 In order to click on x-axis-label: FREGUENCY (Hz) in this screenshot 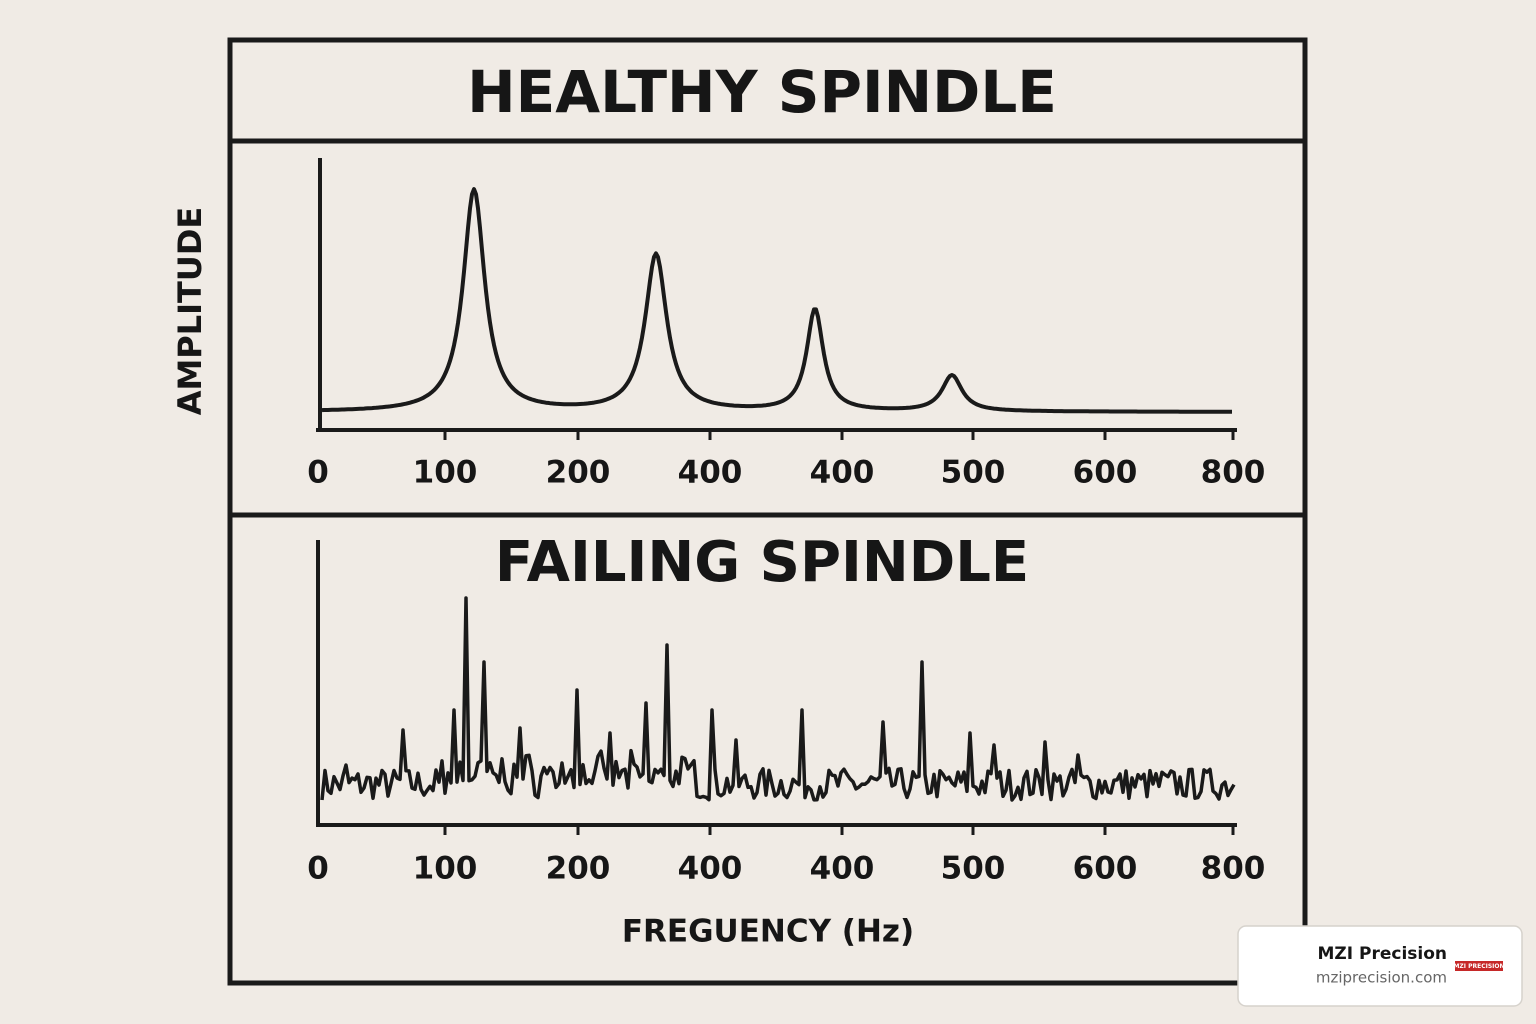, I will do `click(768, 932)`.